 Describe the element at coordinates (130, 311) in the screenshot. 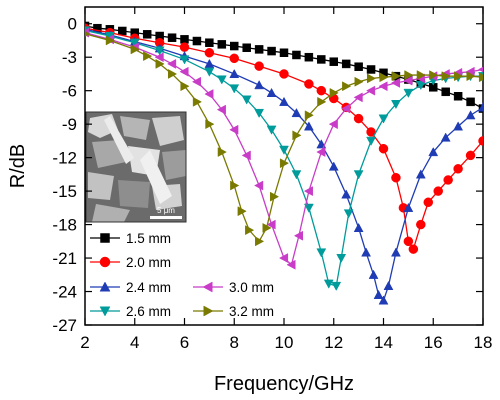

I see `legend-item: 2.6 mm` at that location.